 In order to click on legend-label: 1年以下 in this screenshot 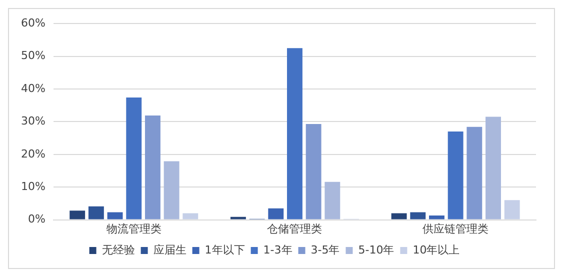, I will do `click(224, 249)`.